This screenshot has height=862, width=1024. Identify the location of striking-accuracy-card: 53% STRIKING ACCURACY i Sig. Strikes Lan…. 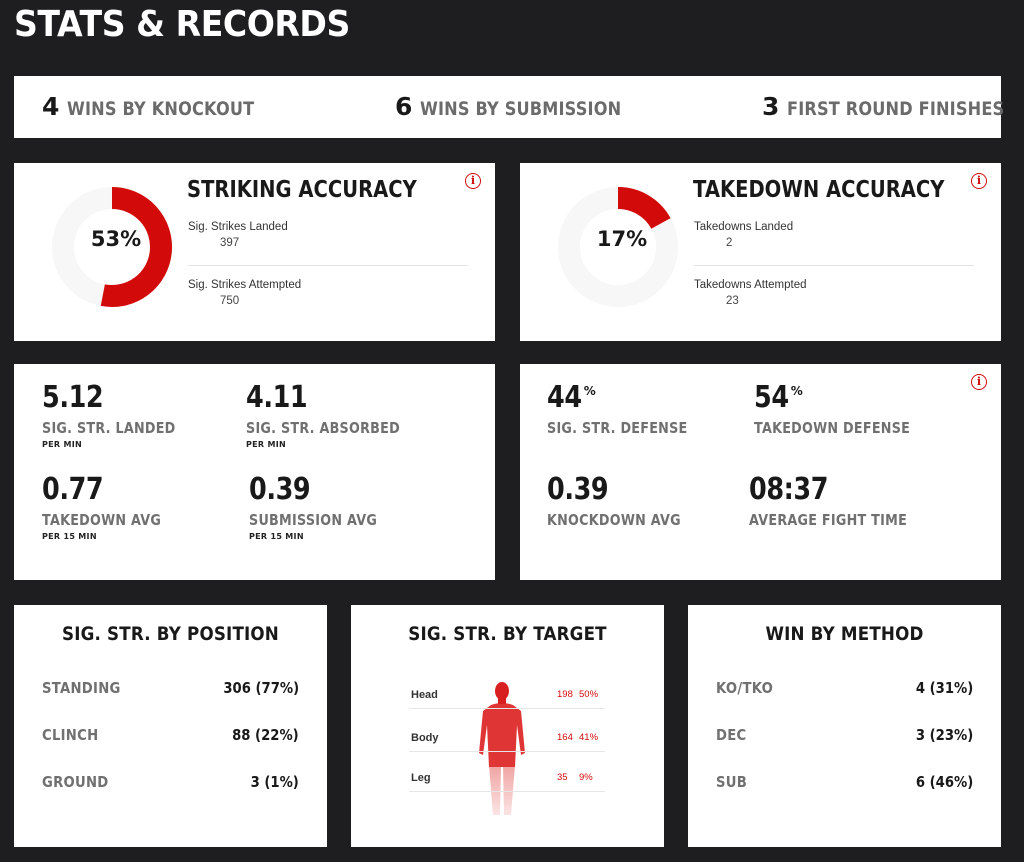
(254, 252).